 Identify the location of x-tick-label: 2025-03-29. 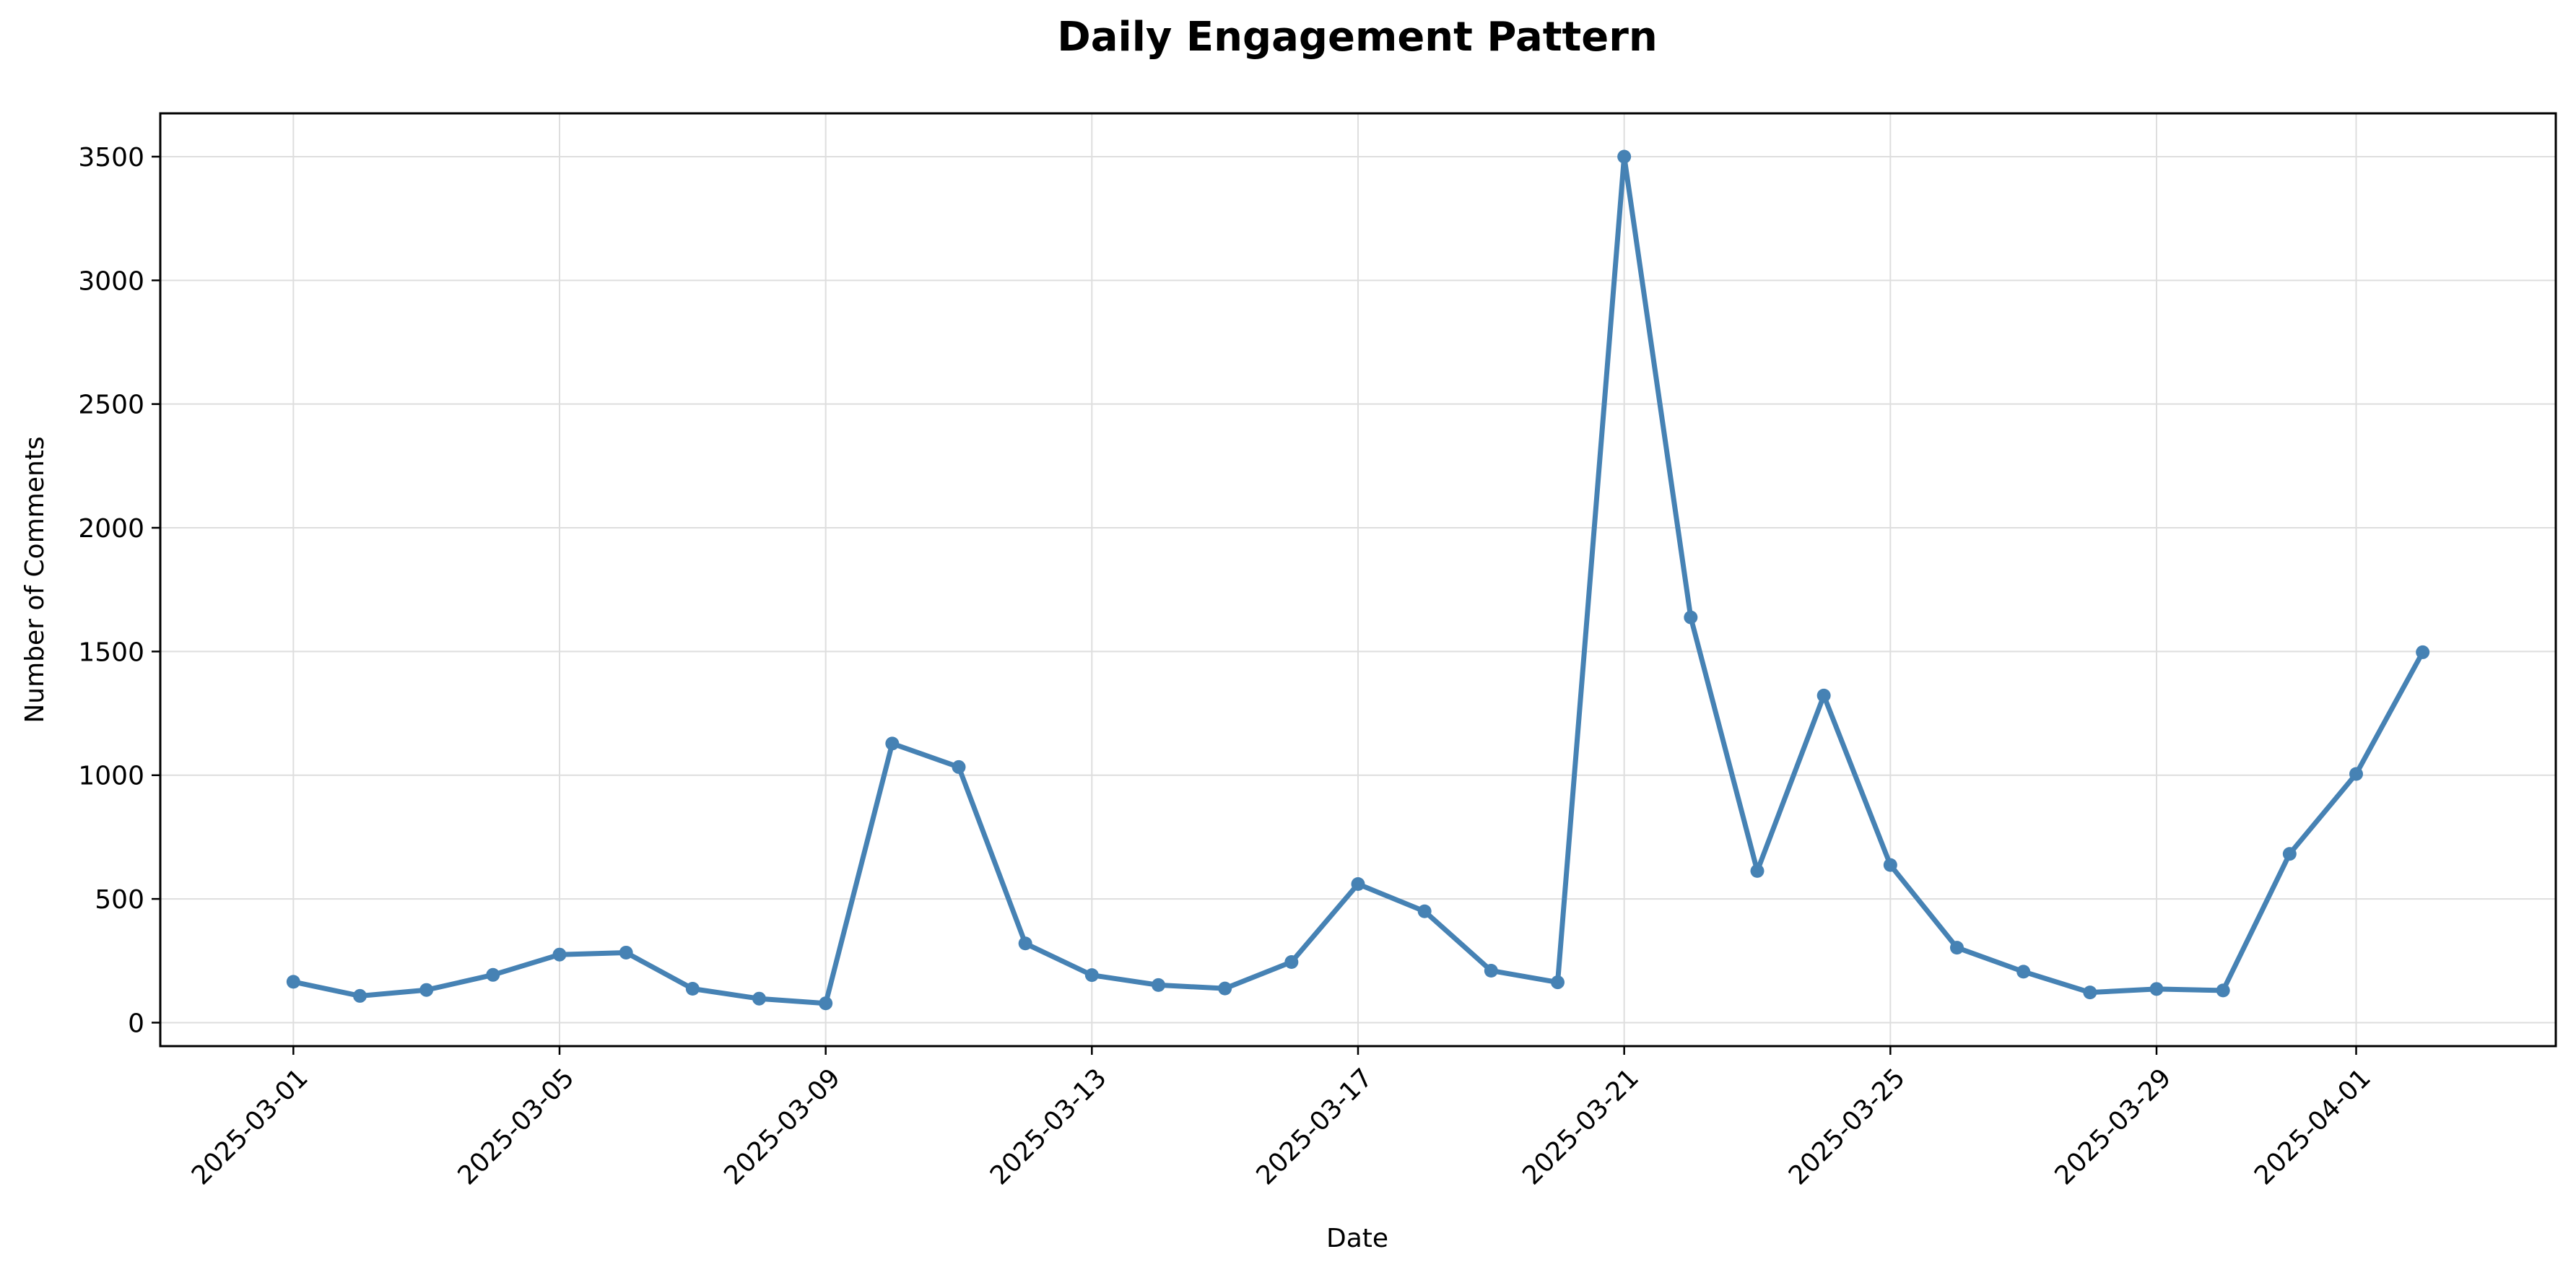
(2113, 1127).